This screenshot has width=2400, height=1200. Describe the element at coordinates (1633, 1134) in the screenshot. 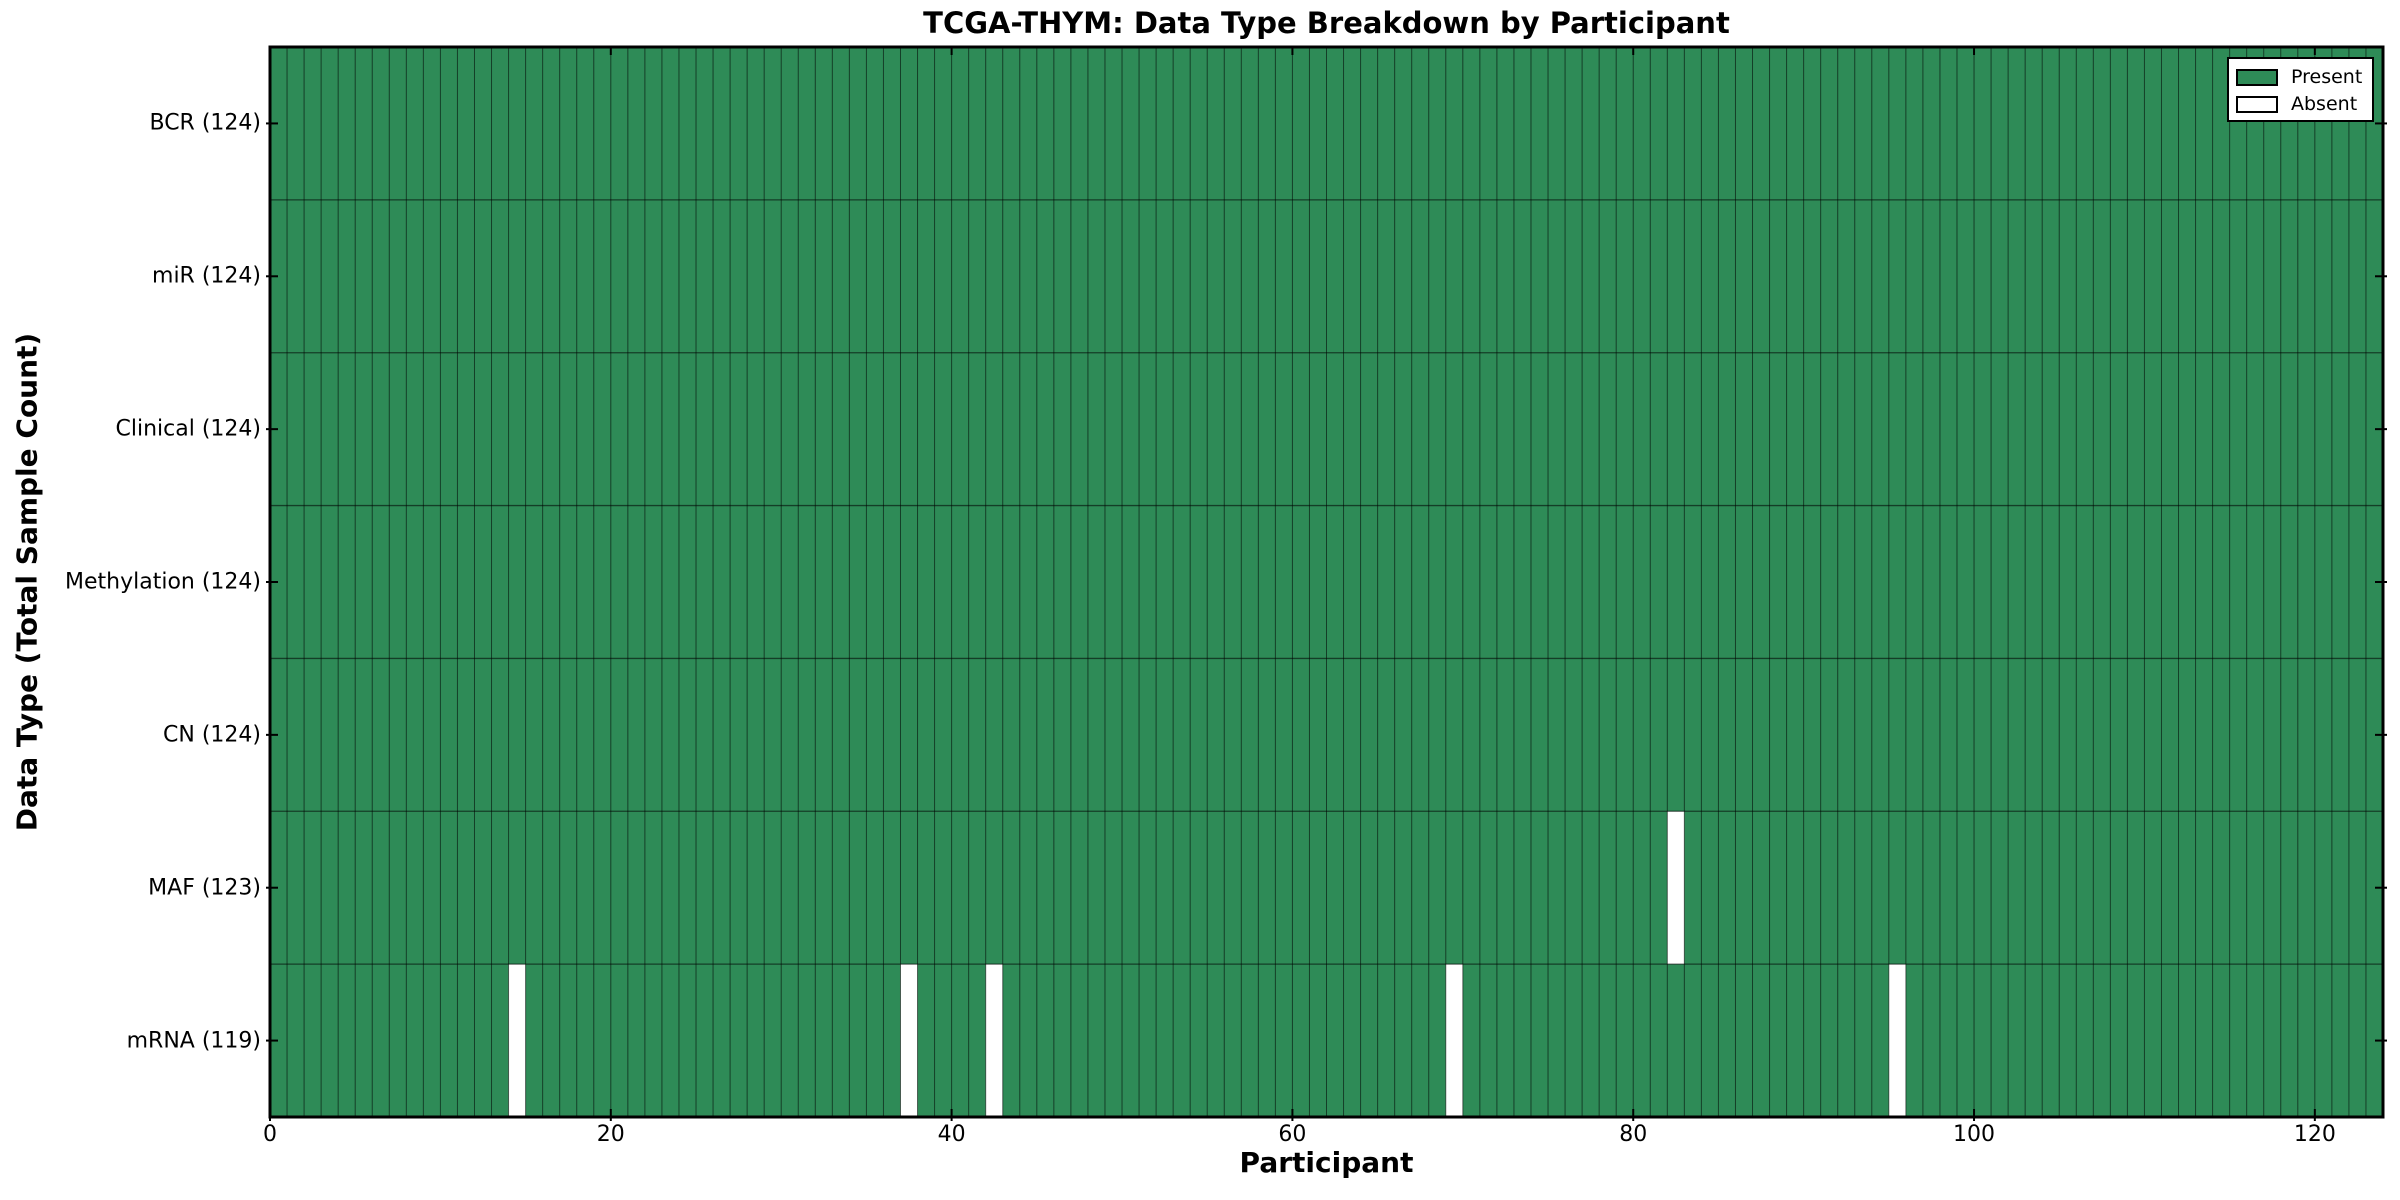

I see `x-tick-label: 80` at that location.